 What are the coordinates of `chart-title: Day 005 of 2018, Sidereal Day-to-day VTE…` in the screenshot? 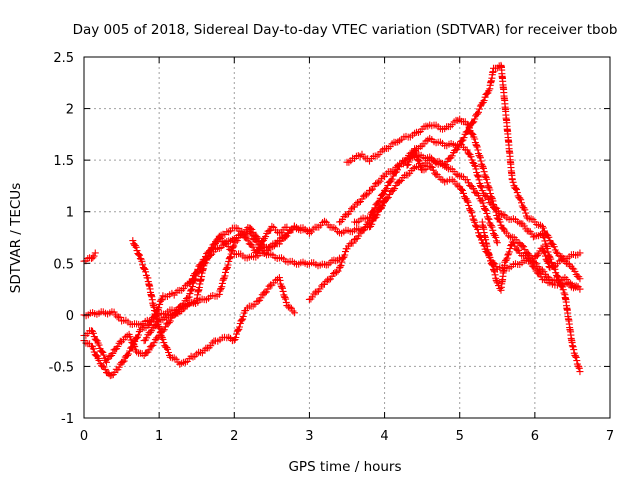 It's located at (345, 30).